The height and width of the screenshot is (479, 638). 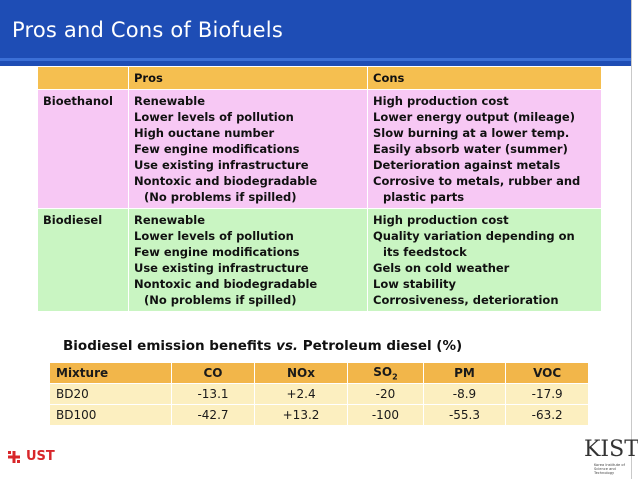 I want to click on emission-row-bd20: BD20 -13.1 +2.4 -20 -8.9 -17.9, so click(x=318, y=394).